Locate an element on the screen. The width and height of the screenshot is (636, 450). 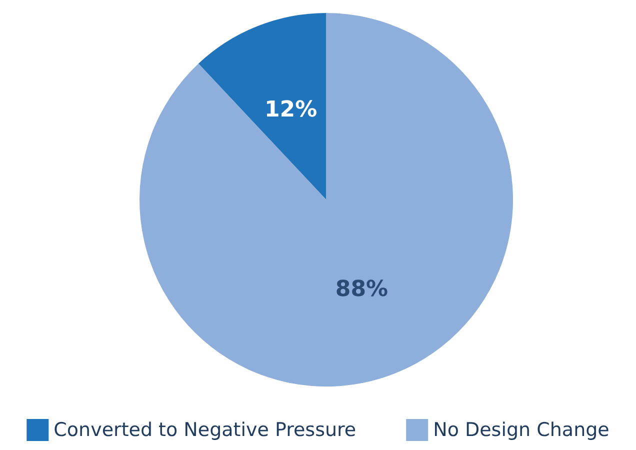
data-label: 12% is located at coordinates (291, 110).